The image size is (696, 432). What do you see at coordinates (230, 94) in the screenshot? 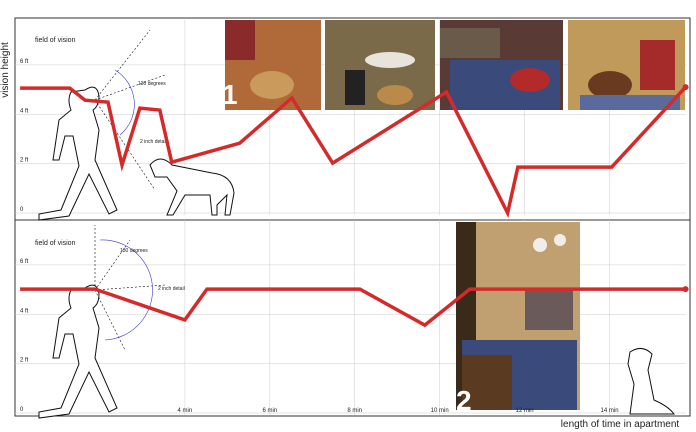
I see `annotation: 1` at bounding box center [230, 94].